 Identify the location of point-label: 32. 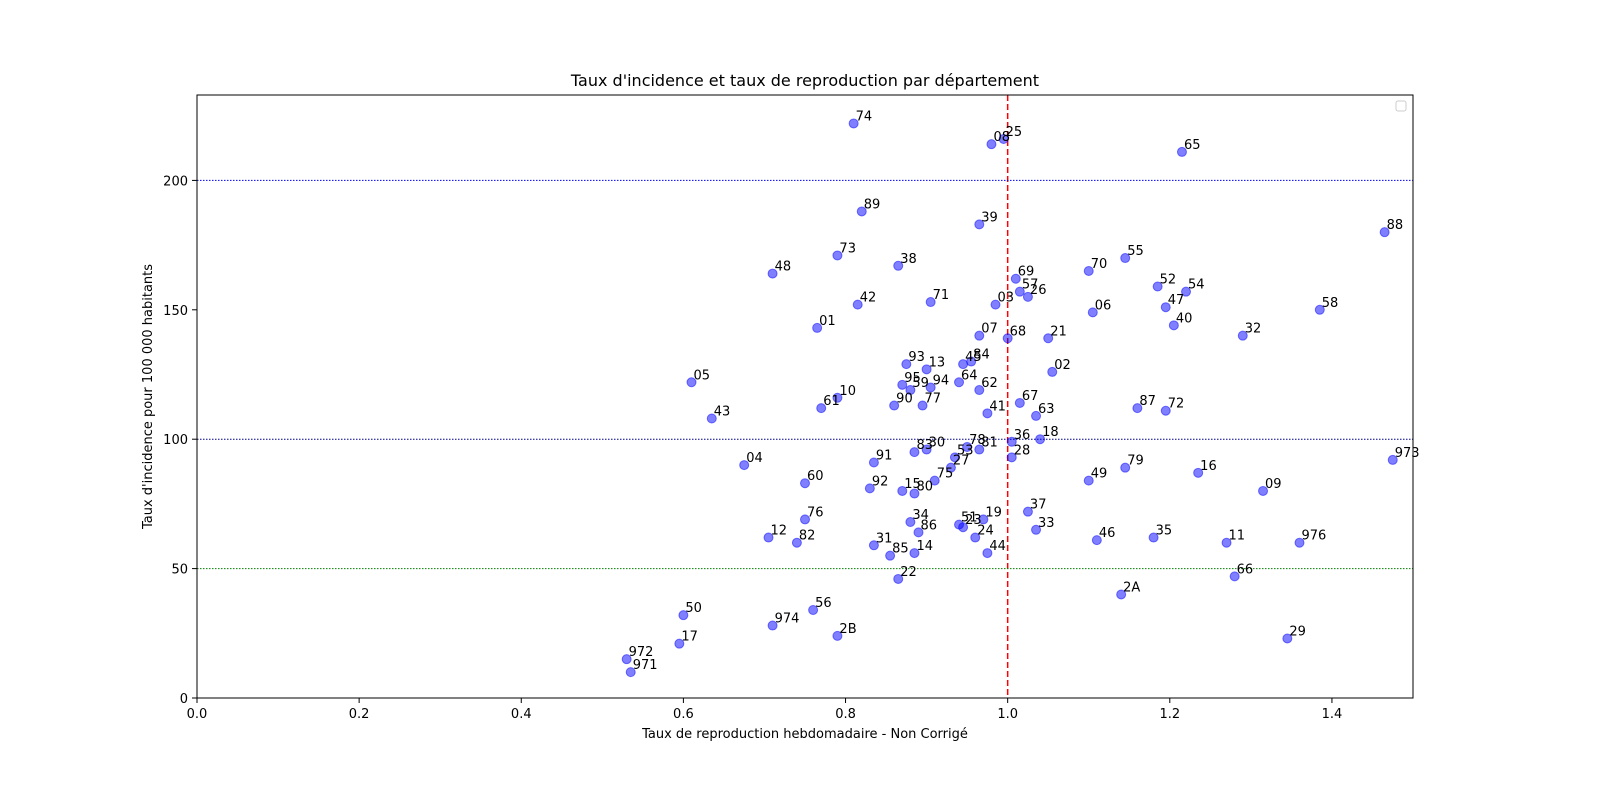
(1253, 329).